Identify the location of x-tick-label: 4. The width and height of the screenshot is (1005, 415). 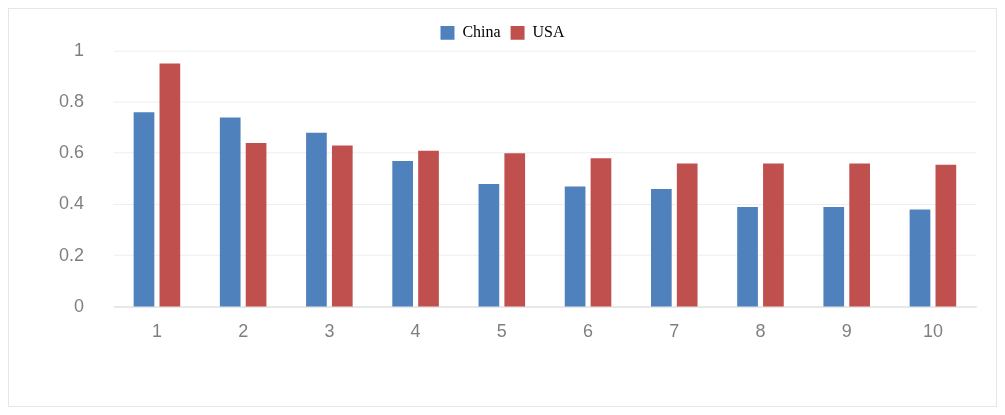
(415, 330).